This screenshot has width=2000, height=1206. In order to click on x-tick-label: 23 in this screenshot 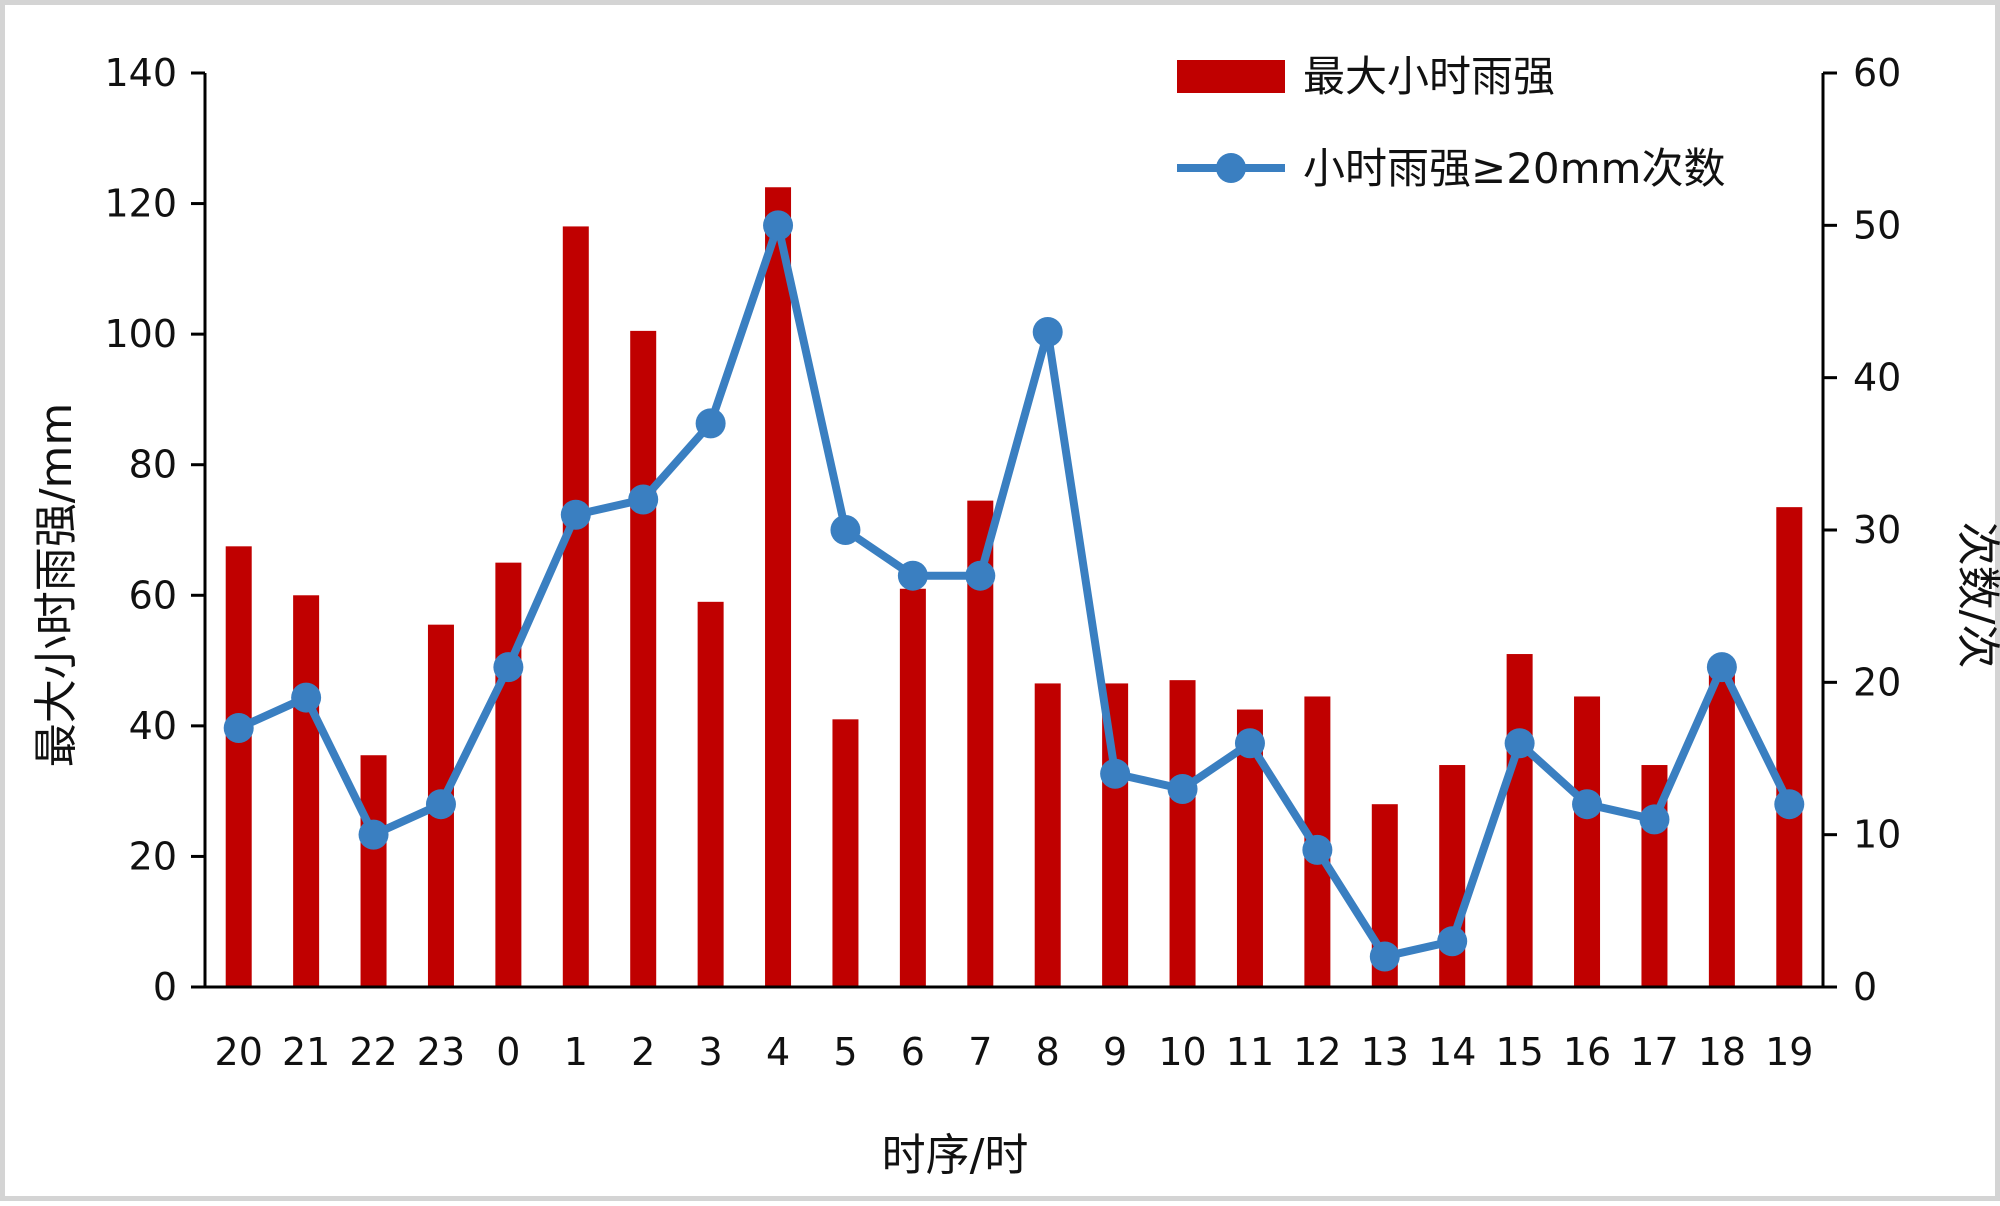, I will do `click(441, 1052)`.